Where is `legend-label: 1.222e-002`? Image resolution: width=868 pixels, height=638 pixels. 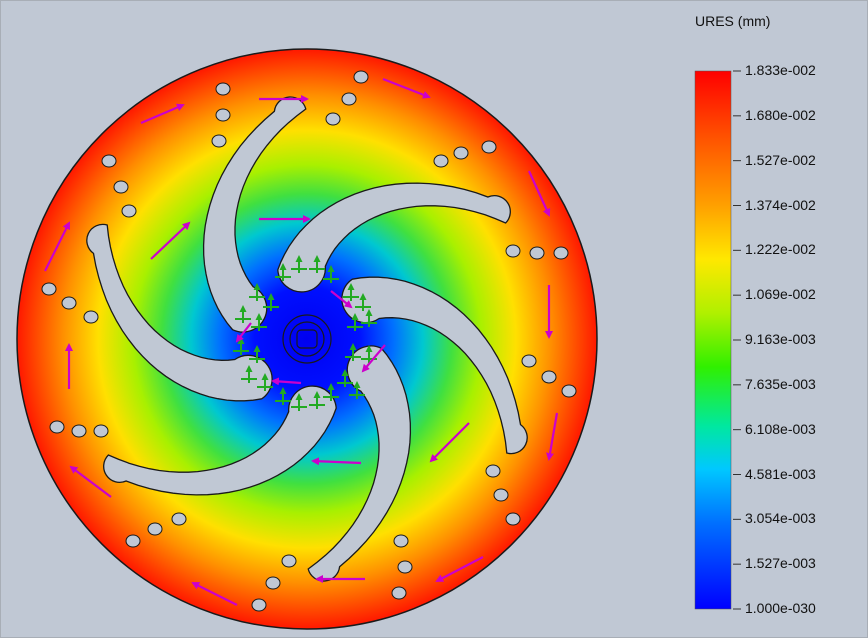
legend-label: 1.222e-002 is located at coordinates (780, 249).